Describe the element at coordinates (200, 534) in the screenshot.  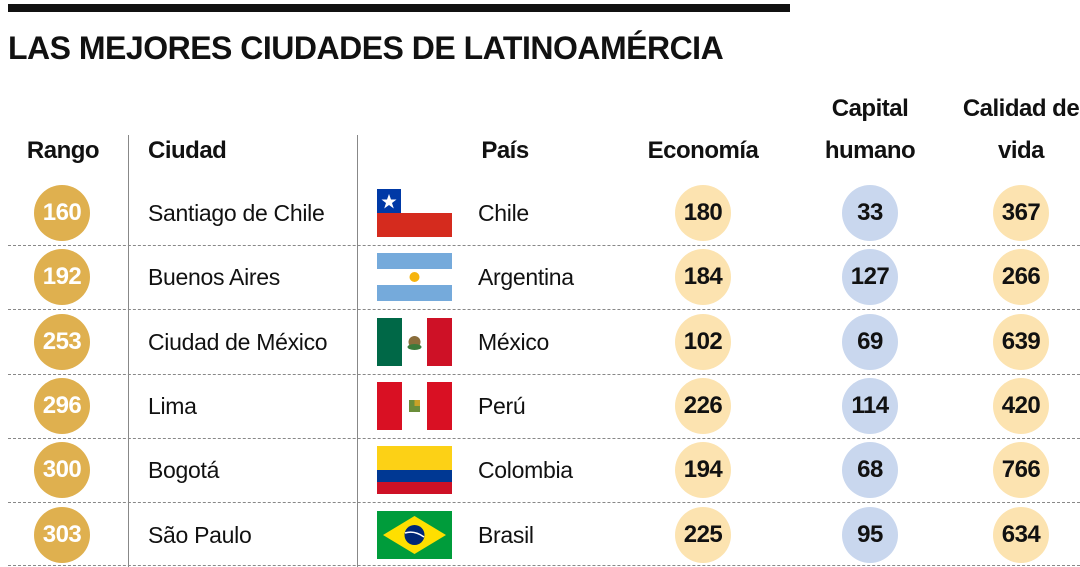
I see `city-name: São Paulo` at that location.